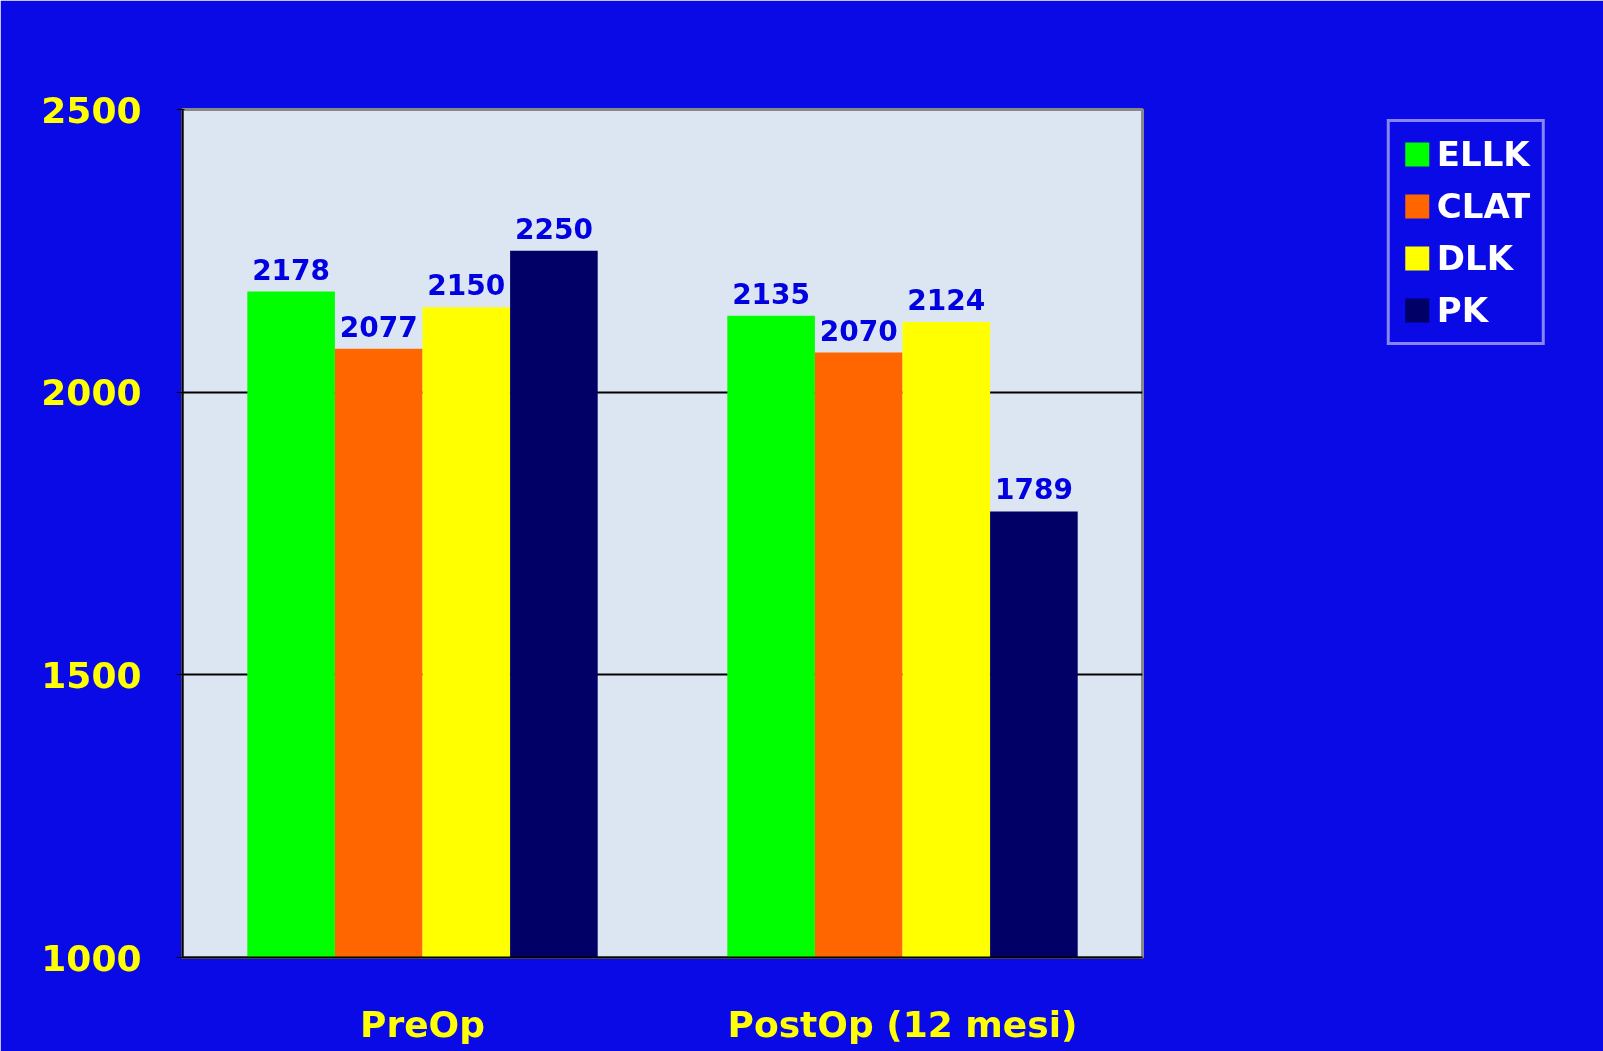 This screenshot has height=1051, width=1603. Describe the element at coordinates (91, 675) in the screenshot. I see `y-tick-label: 1500` at that location.